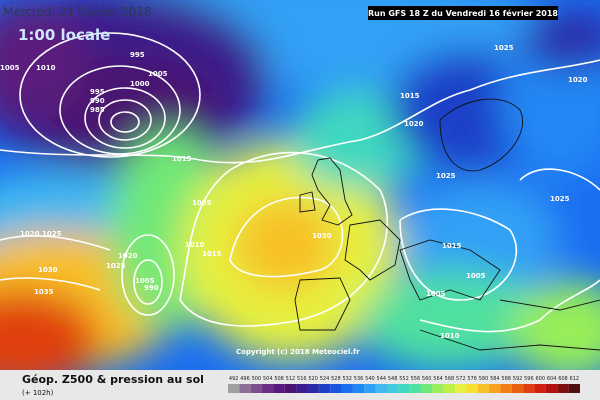 The image size is (600, 400). Describe the element at coordinates (518, 379) in the screenshot. I see `scale-label: 592` at that location.